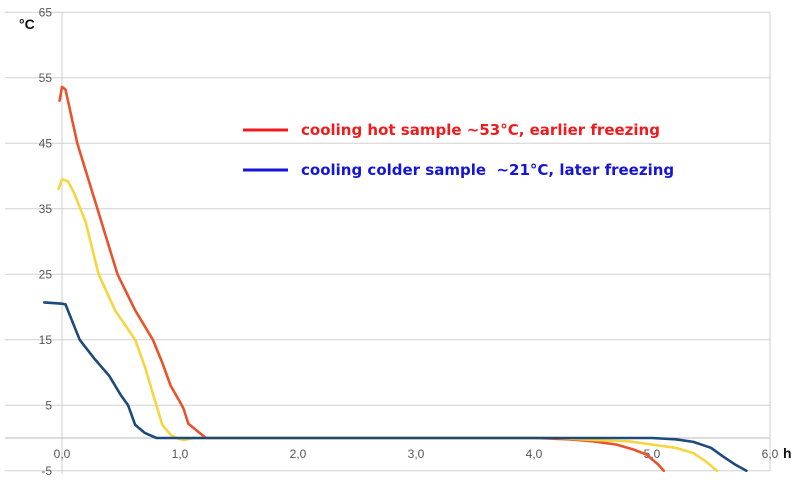  What do you see at coordinates (770, 454) in the screenshot?
I see `x-tick-label: 6,0` at bounding box center [770, 454].